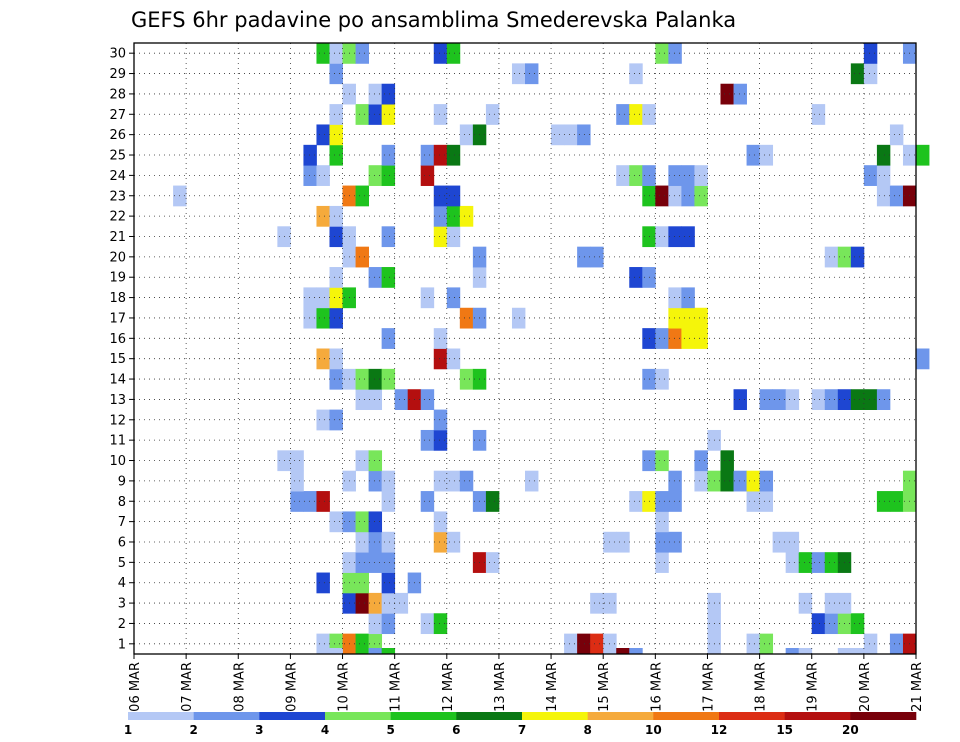  Describe the element at coordinates (708, 687) in the screenshot. I see `x-tick-label: 17 MAR` at that location.